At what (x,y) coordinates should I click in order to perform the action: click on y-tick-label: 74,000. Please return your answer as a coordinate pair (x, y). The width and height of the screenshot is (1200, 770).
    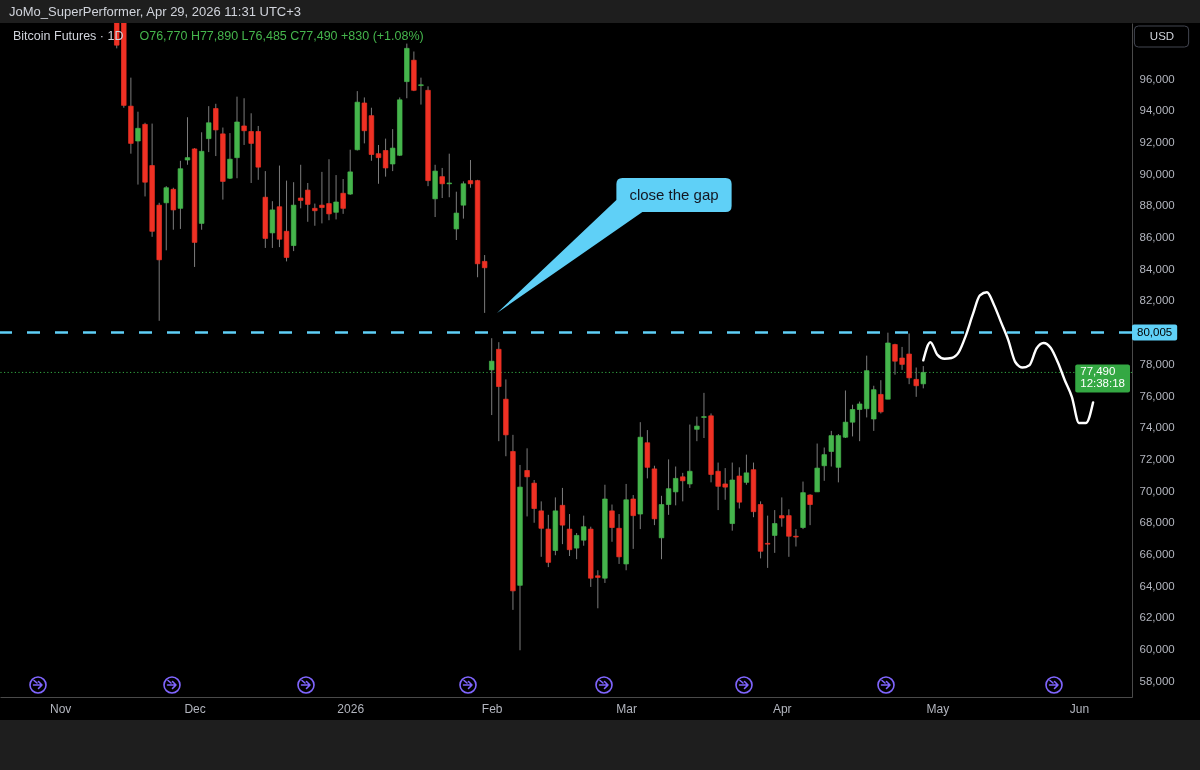
    Looking at the image, I should click on (1157, 427).